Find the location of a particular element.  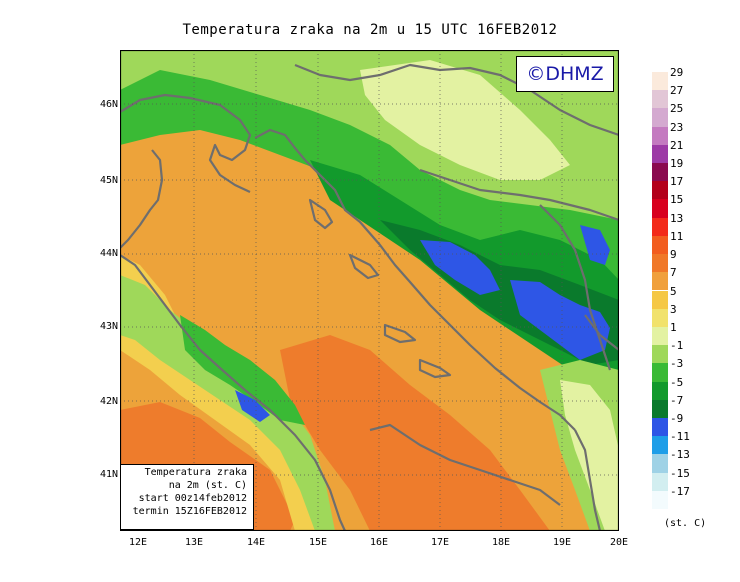

dhmz-logo: ©DHMZ is located at coordinates (565, 74).